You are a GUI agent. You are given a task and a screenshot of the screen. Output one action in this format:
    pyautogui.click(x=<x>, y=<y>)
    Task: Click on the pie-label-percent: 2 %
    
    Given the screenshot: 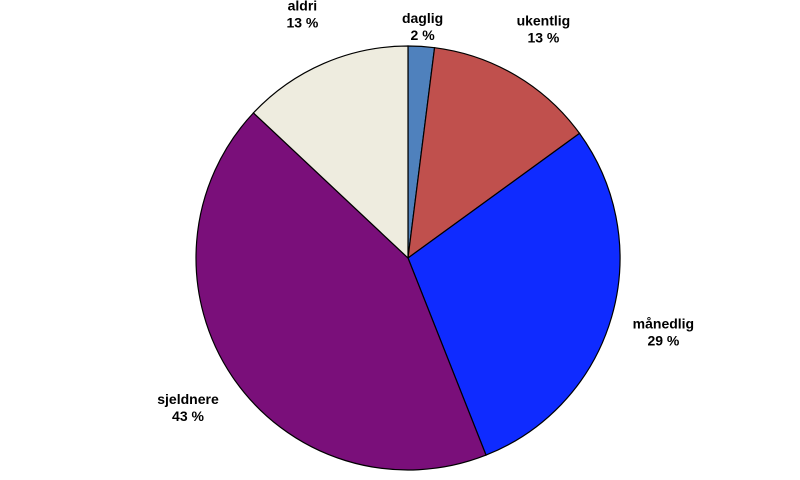 What is the action you would take?
    pyautogui.click(x=423, y=35)
    